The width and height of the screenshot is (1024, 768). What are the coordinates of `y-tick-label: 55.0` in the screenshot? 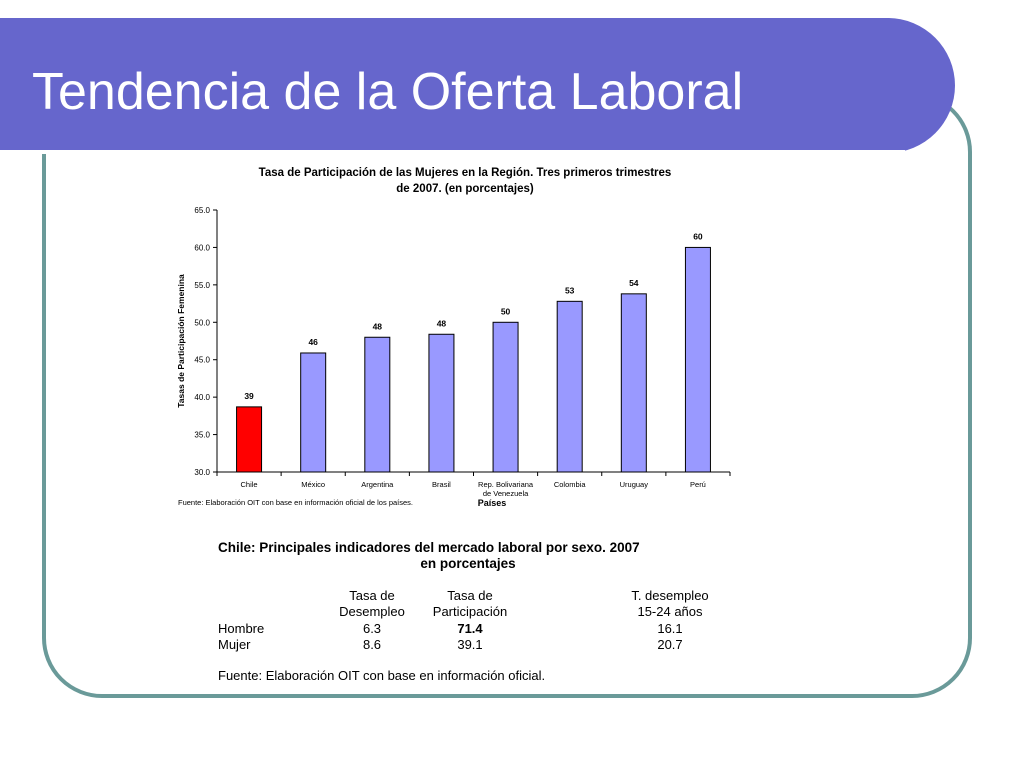 It's located at (202, 285).